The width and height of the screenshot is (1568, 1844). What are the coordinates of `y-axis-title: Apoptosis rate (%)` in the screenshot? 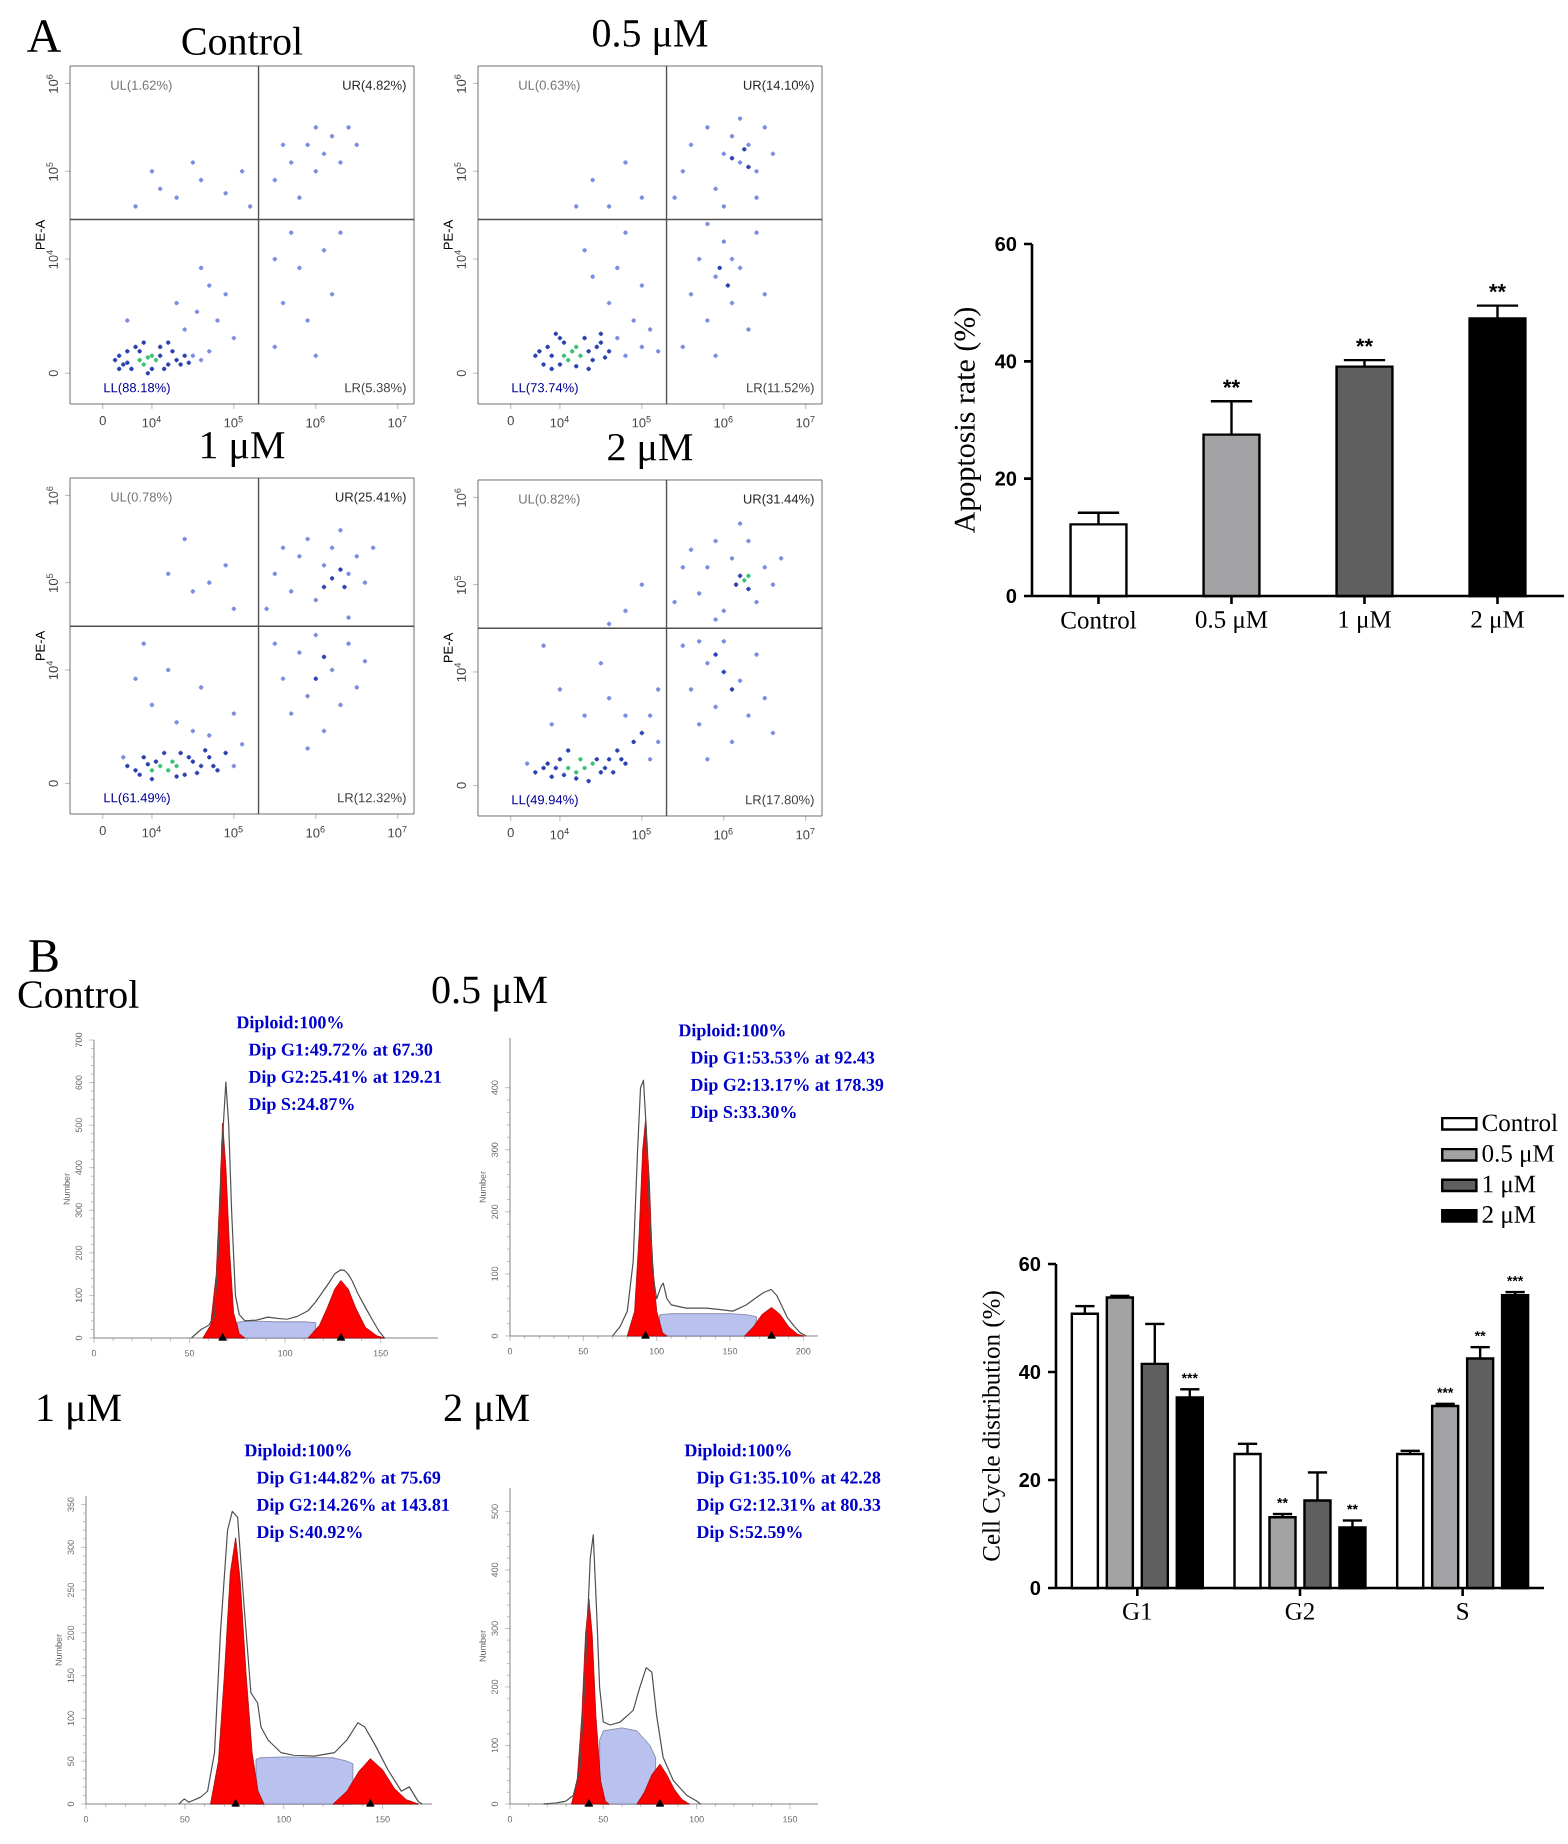 It's located at (967, 421).